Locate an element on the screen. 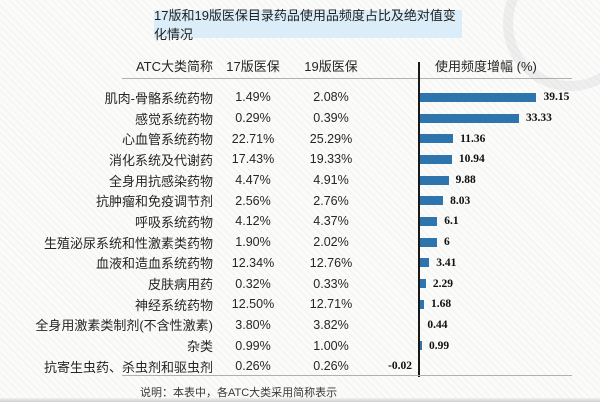 Image resolution: width=600 pixels, height=402 pixels. atc-category-label: 呼吸系统药物 is located at coordinates (173, 222).